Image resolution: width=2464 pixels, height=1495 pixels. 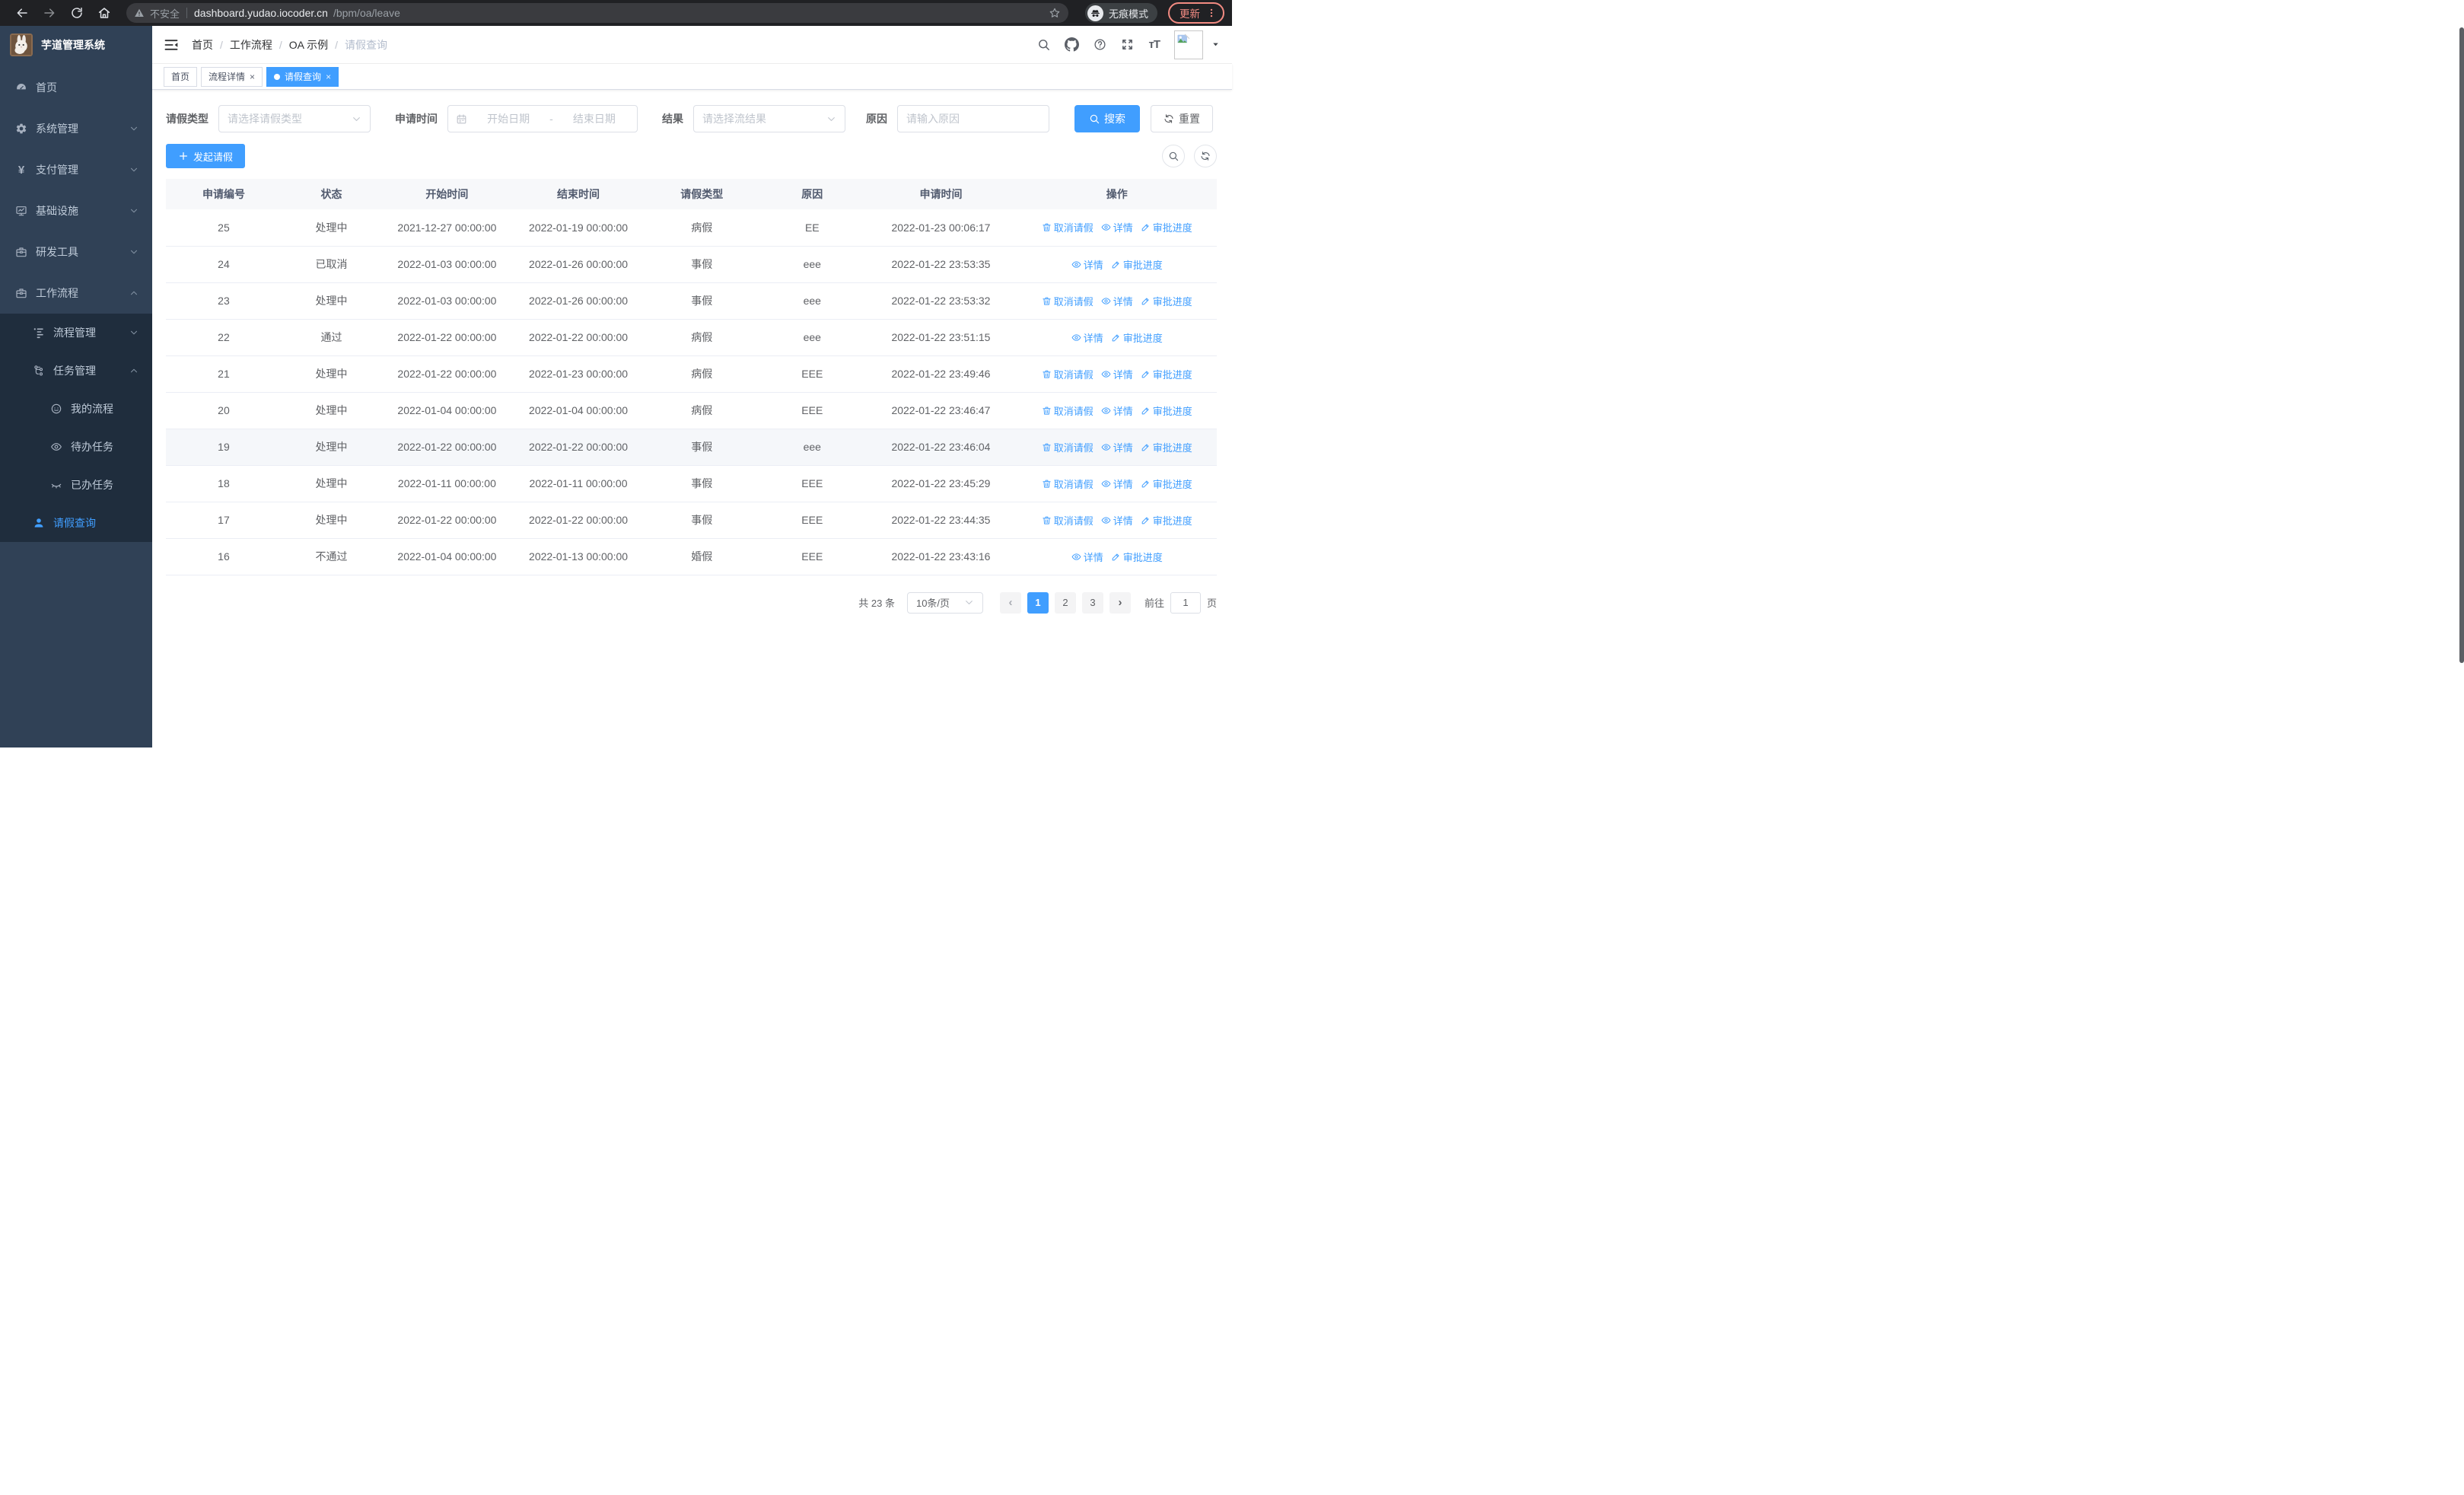 What do you see at coordinates (1127, 45) in the screenshot?
I see `fullscreen-icon` at bounding box center [1127, 45].